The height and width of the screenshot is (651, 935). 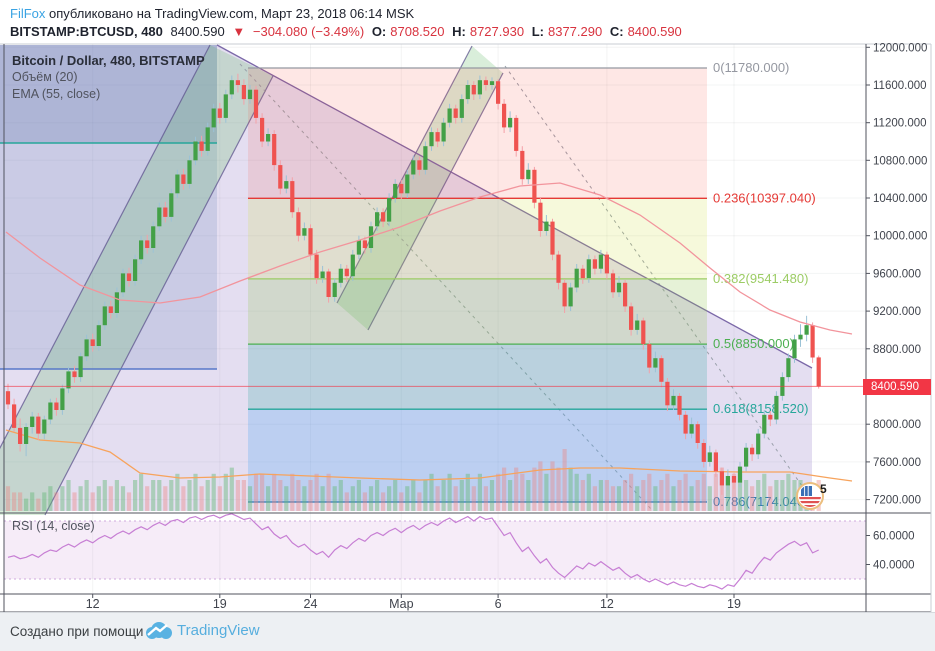 I want to click on svg-text: 11200.000, so click(x=900, y=124).